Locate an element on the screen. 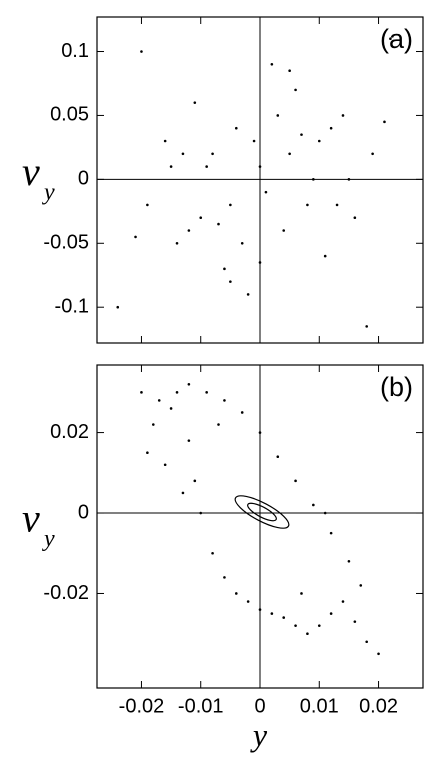 This screenshot has height=765, width=436. y-tick-label: 0.1 is located at coordinates (75, 51).